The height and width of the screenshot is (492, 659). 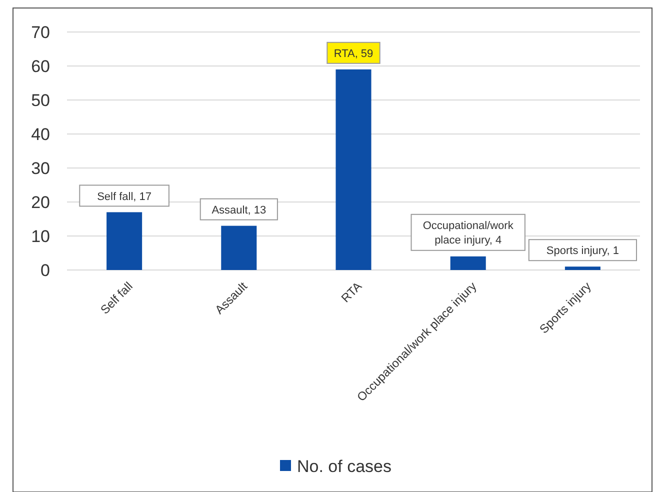 I want to click on y-tick-label: 30, so click(x=40, y=168).